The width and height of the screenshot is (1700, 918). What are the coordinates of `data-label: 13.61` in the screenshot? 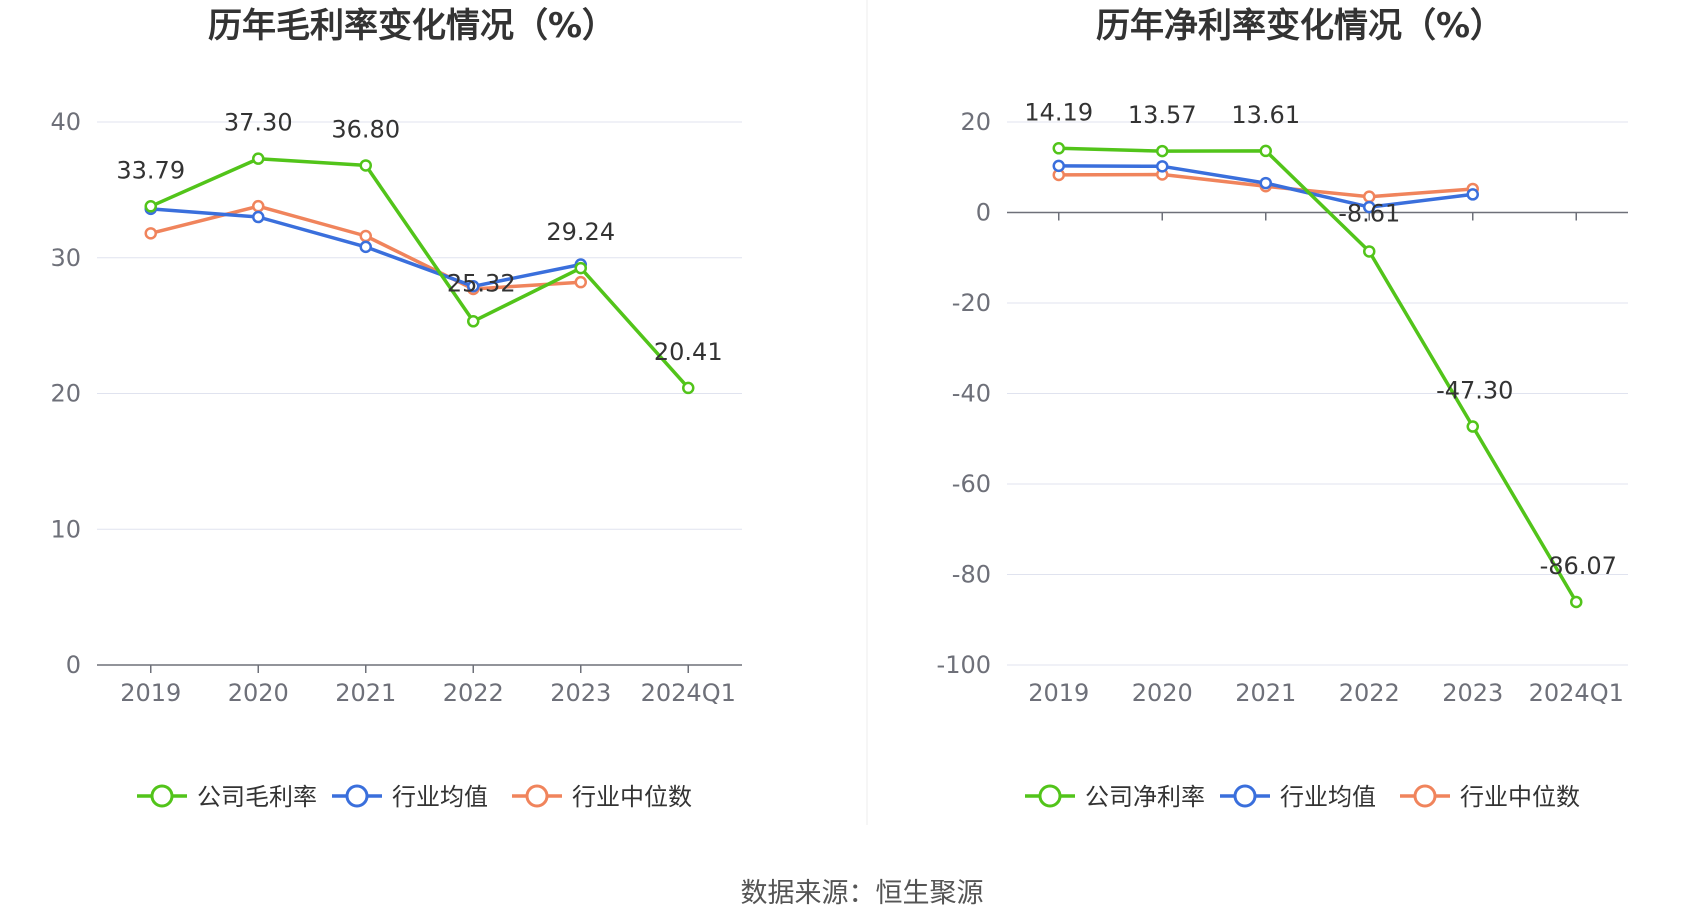 It's located at (1265, 115).